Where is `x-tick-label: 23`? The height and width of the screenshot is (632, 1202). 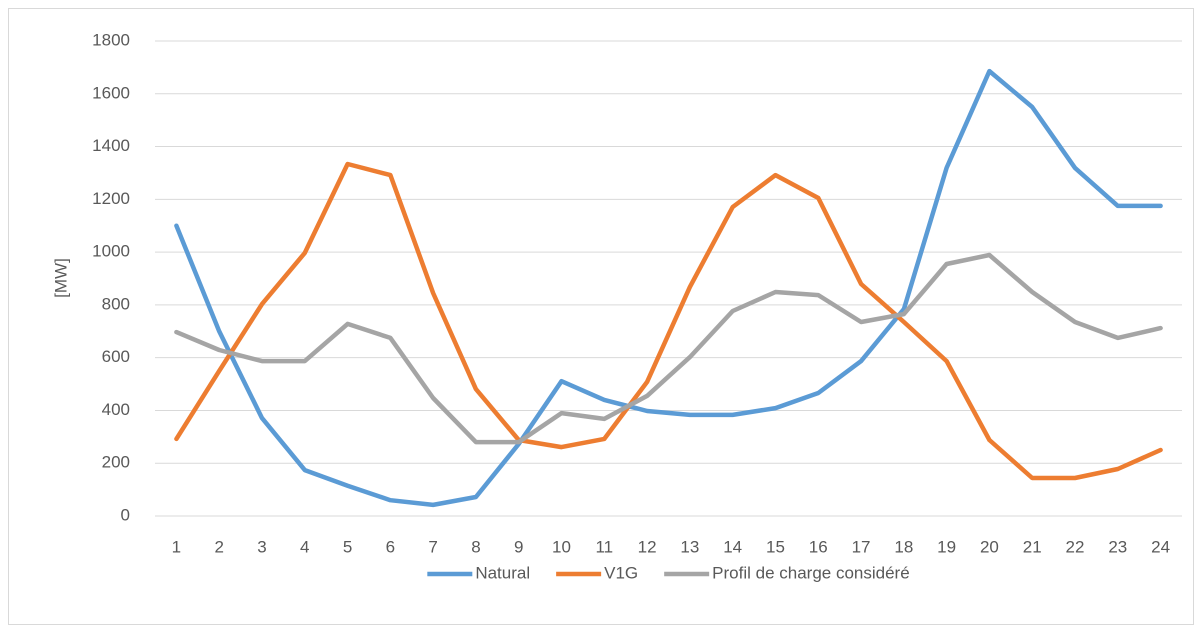
x-tick-label: 23 is located at coordinates (1117, 546).